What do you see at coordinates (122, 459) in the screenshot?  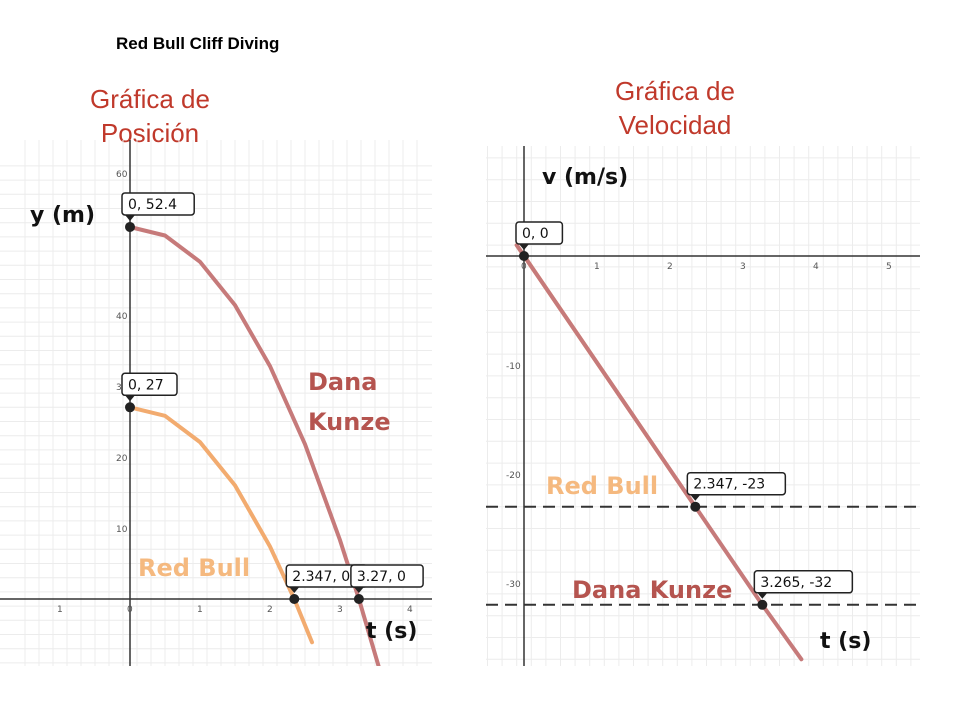 I see `y-tick-label: 20` at bounding box center [122, 459].